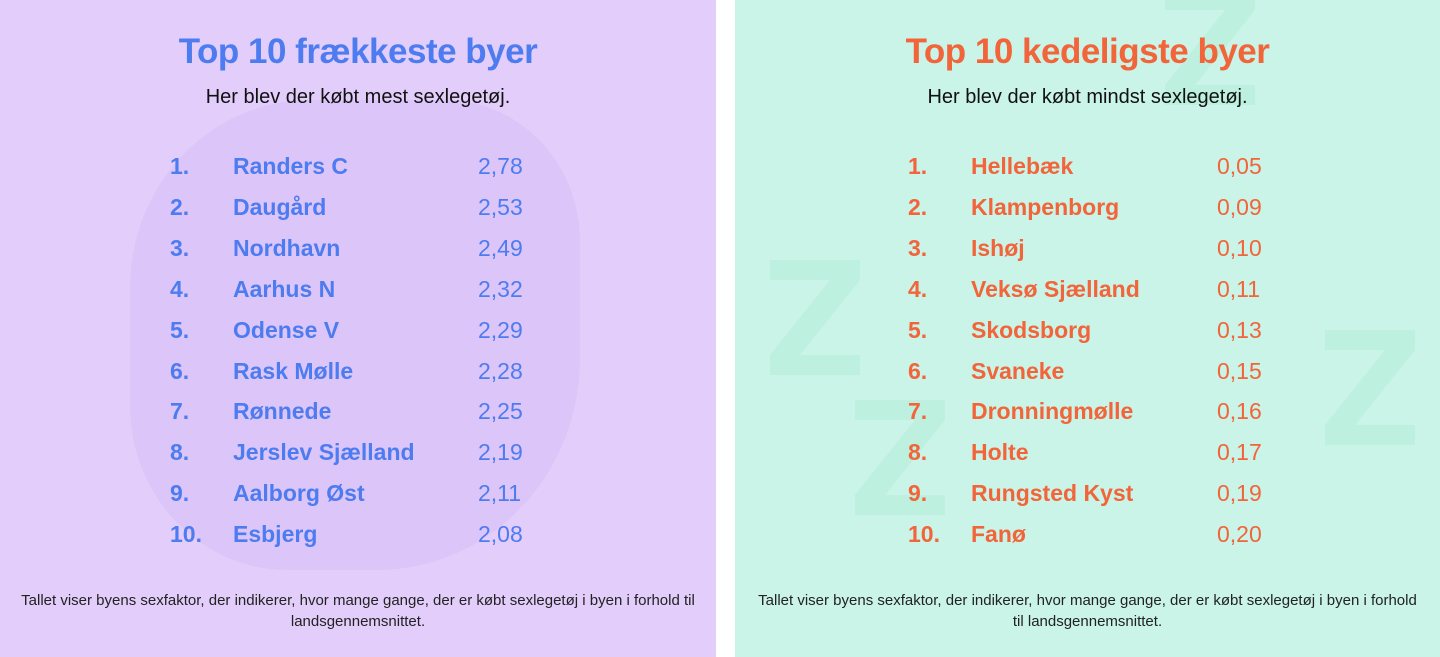 The width and height of the screenshot is (1440, 657). Describe the element at coordinates (358, 166) in the screenshot. I see `ranking-row: 1. Randers C 2,78` at that location.